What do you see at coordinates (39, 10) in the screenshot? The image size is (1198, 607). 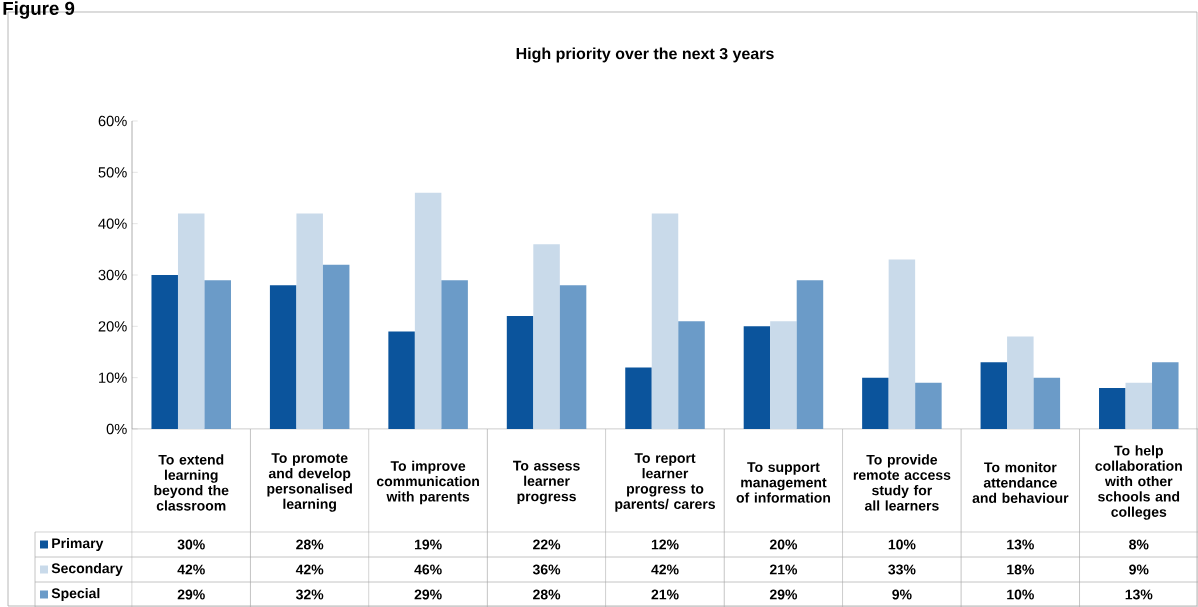 I see `caption: Figure 9` at bounding box center [39, 10].